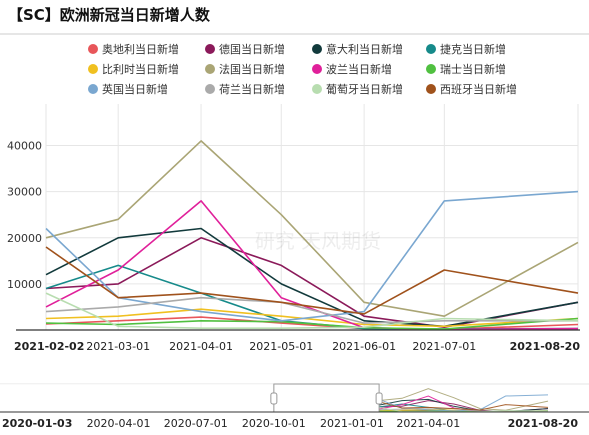 The image size is (589, 435). I want to click on legend-item: 意大利当日新增, so click(357, 49).